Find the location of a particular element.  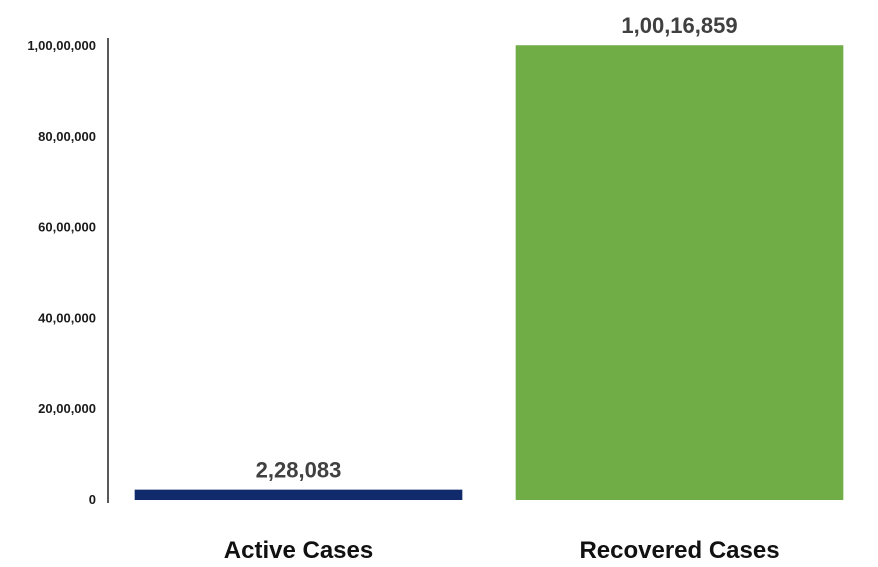

y-tick-label: 40,00,000 is located at coordinates (67, 317).